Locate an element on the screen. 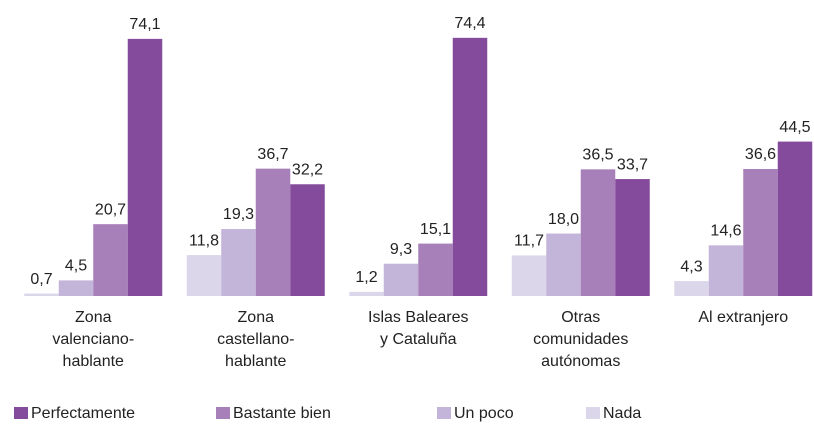 Image resolution: width=814 pixels, height=430 pixels. data-label: 36,5 is located at coordinates (597, 155).